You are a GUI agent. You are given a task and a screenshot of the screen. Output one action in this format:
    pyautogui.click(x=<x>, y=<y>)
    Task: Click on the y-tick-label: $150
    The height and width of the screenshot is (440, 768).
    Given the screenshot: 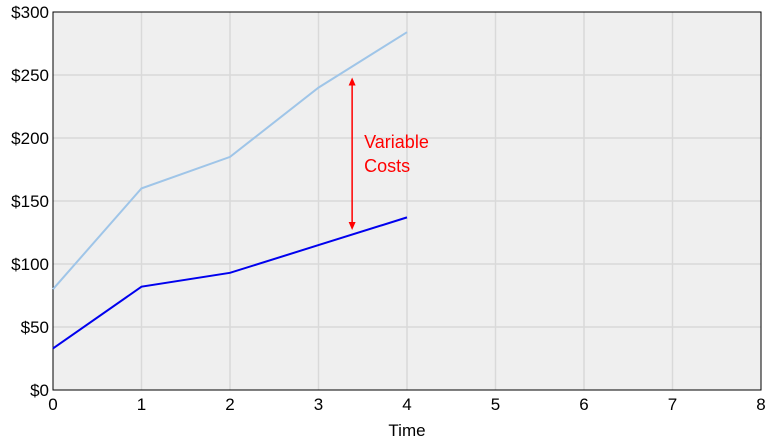 What is the action you would take?
    pyautogui.click(x=30, y=201)
    